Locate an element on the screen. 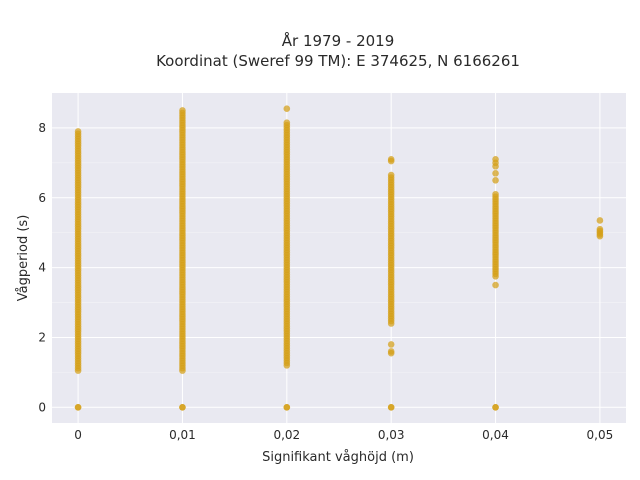  y-axis-ticks: 0 2 4 6 8 is located at coordinates (42, 267).